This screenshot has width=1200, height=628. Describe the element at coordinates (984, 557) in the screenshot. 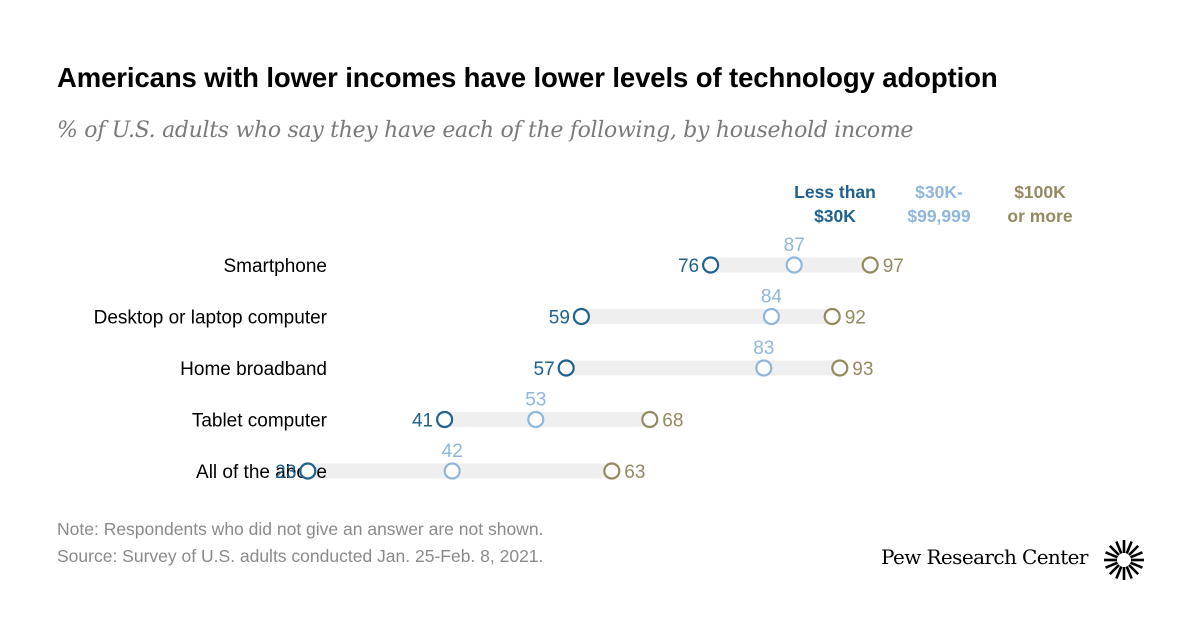

I see `brand-name: Pew Research Center` at that location.